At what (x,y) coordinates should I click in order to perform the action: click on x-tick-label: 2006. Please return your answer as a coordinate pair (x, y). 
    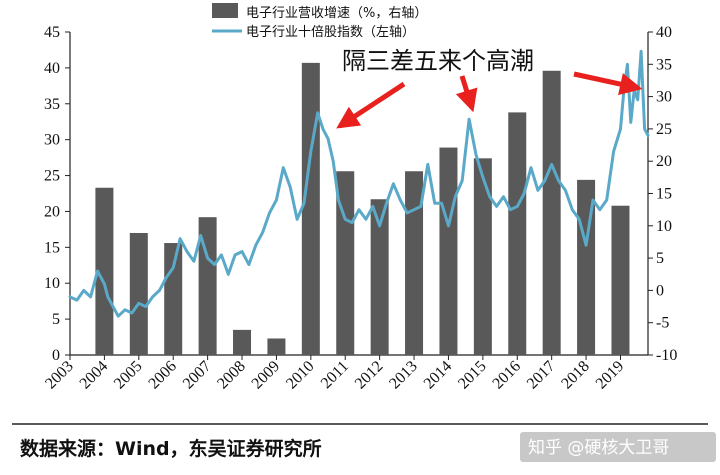
    Looking at the image, I should click on (162, 375).